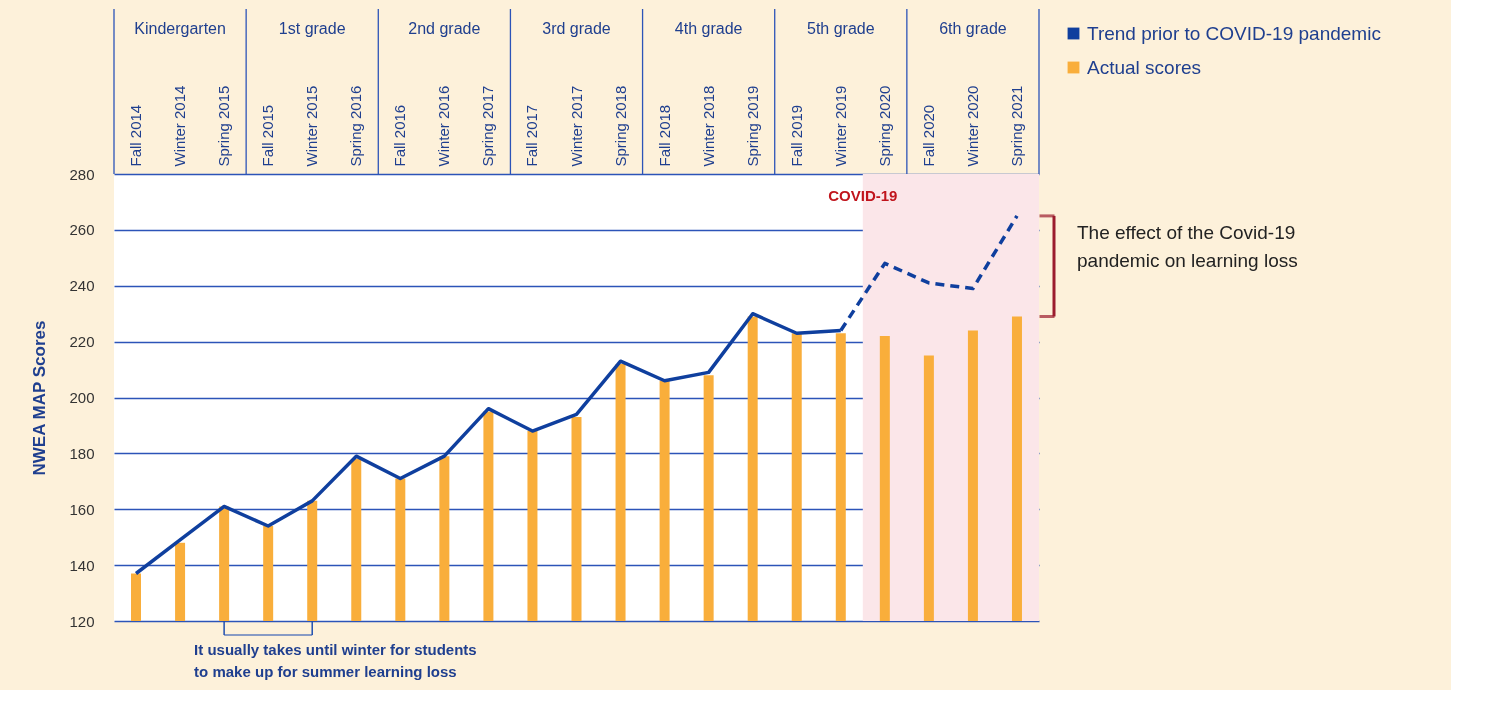 This screenshot has height=704, width=1509. Describe the element at coordinates (312, 28) in the screenshot. I see `text: 1st grade` at that location.